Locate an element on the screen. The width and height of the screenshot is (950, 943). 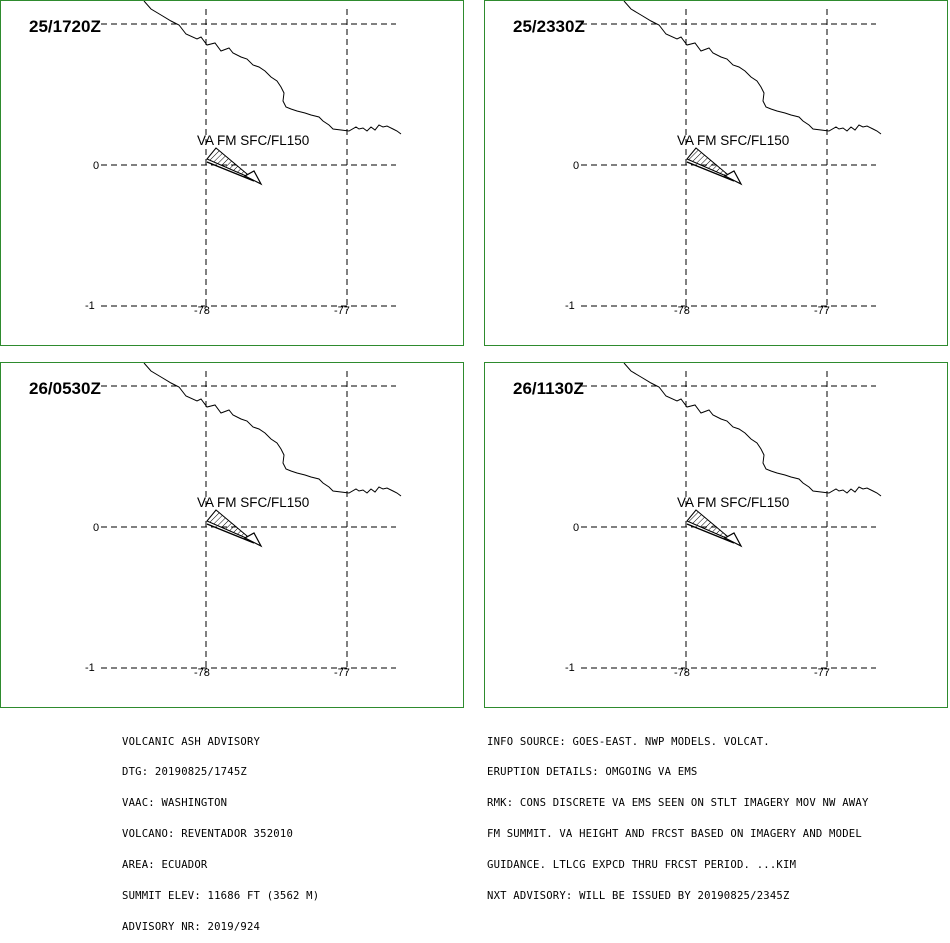
panel-time: 25/1720Z is located at coordinates (65, 26).